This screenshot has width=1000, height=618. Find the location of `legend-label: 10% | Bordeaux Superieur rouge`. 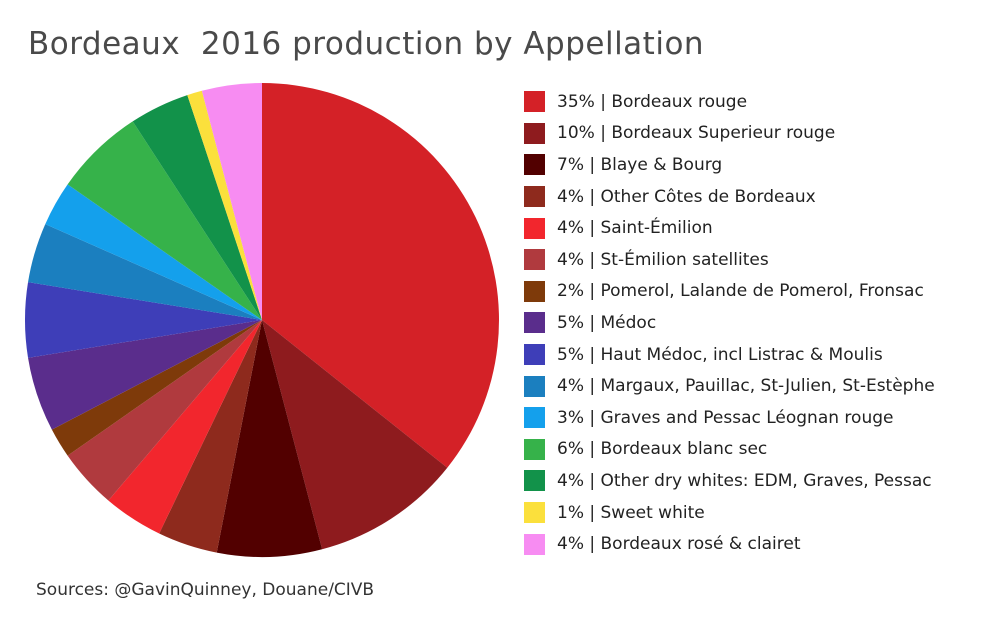

legend-label: 10% | Bordeaux Superieur rouge is located at coordinates (696, 133).